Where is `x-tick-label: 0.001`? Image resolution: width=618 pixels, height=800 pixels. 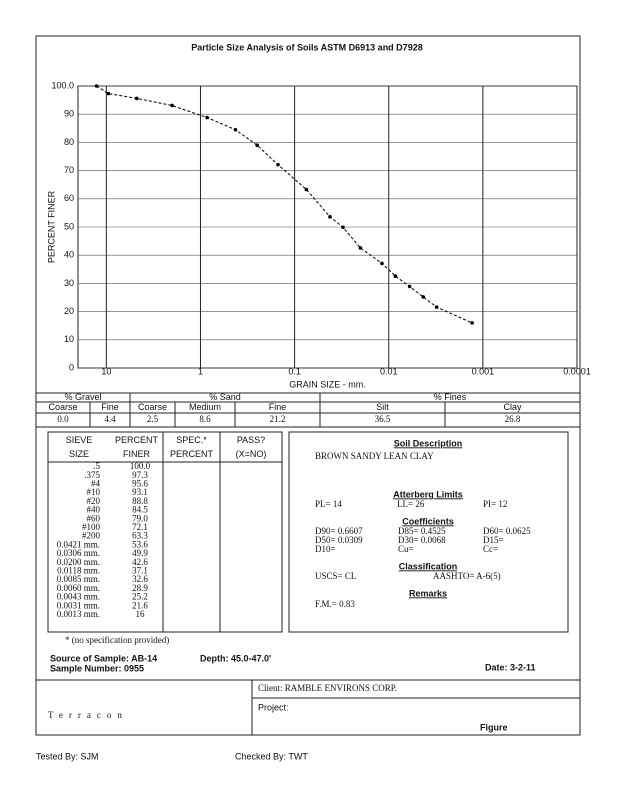
x-tick-label: 0.001 is located at coordinates (483, 371).